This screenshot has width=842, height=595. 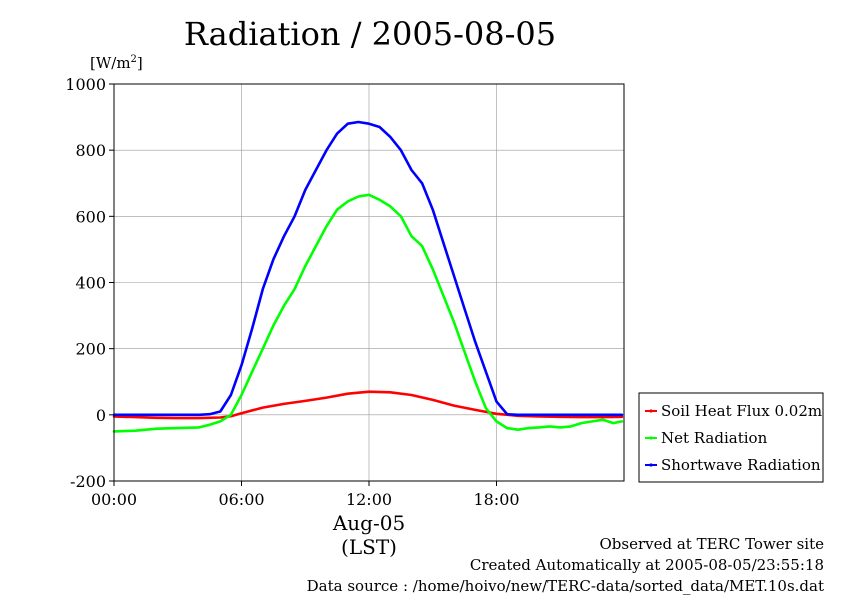 I want to click on y-axis-ticks: -200 0 200 400 600 800 1000, so click(x=89, y=283).